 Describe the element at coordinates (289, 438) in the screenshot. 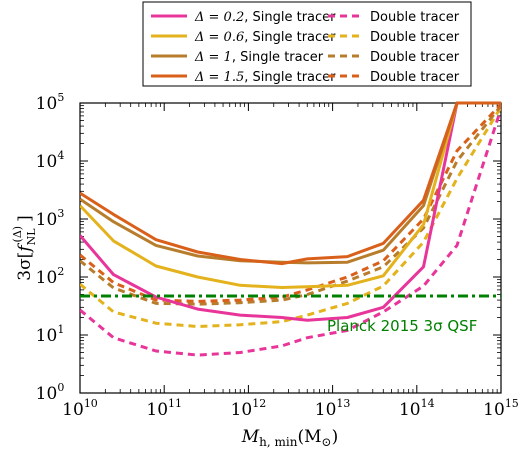

I see `x-axis-label: Mh, min(M⊙)` at that location.